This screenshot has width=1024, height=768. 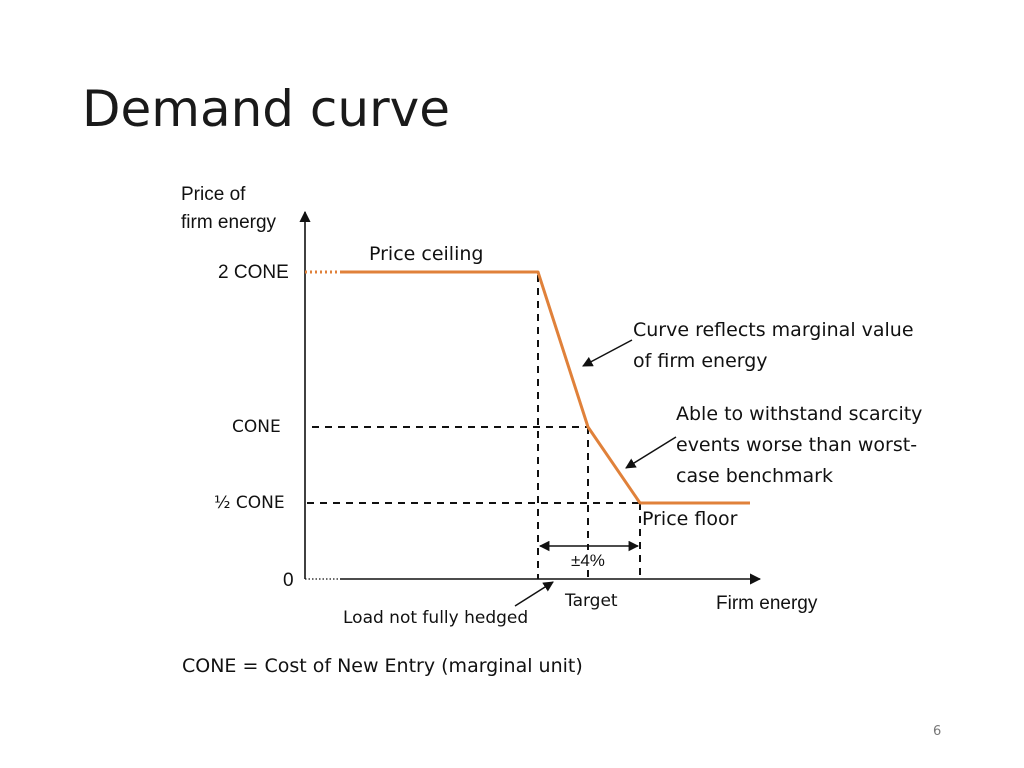 I want to click on cone-definition-footnote: CONE = Cost of New Entry (marginal unit), so click(x=382, y=666).